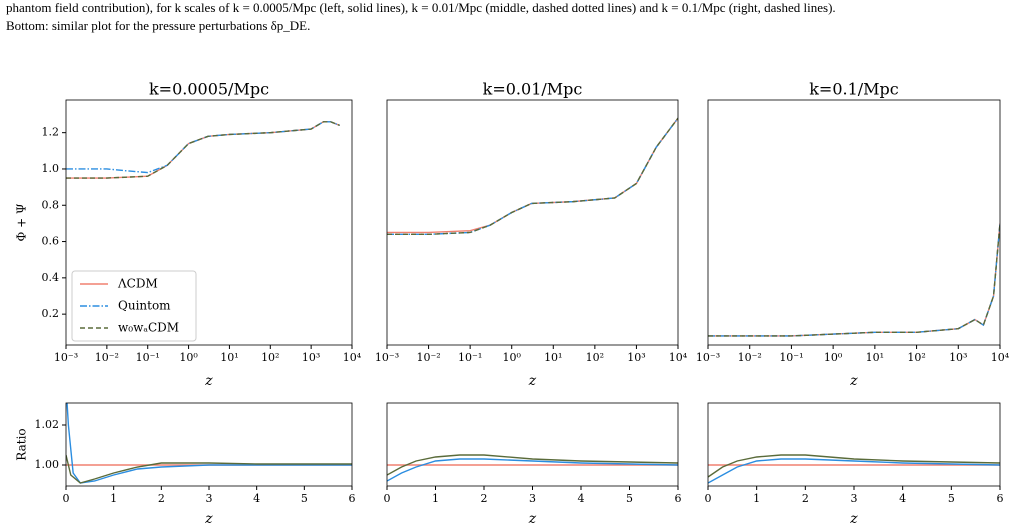 The image size is (1024, 531). Describe the element at coordinates (47, 424) in the screenshot. I see `y-tick-label: 1.02` at that location.